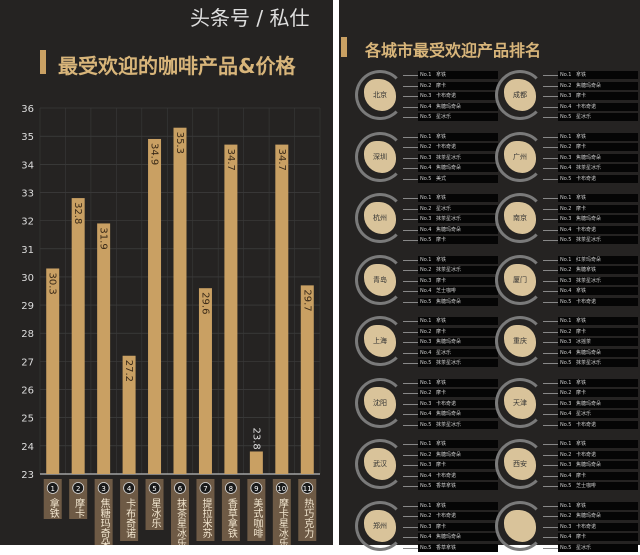 This screenshot has height=555, width=640. What do you see at coordinates (598, 475) in the screenshot?
I see `rank-item: No.4 摩卡` at bounding box center [598, 475].